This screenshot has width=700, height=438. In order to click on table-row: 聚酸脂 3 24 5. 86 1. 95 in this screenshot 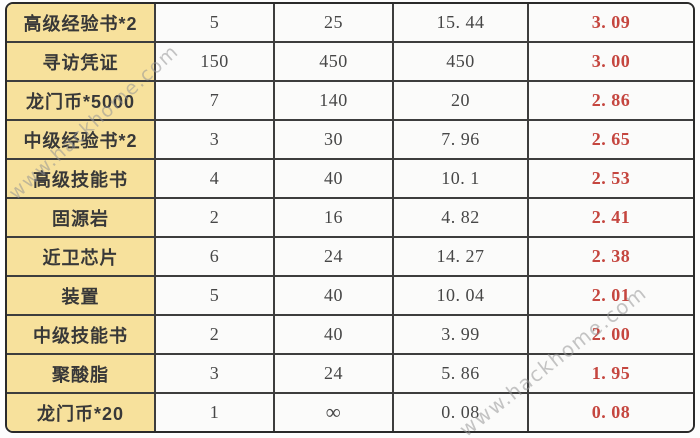, I will do `click(350, 372)`.